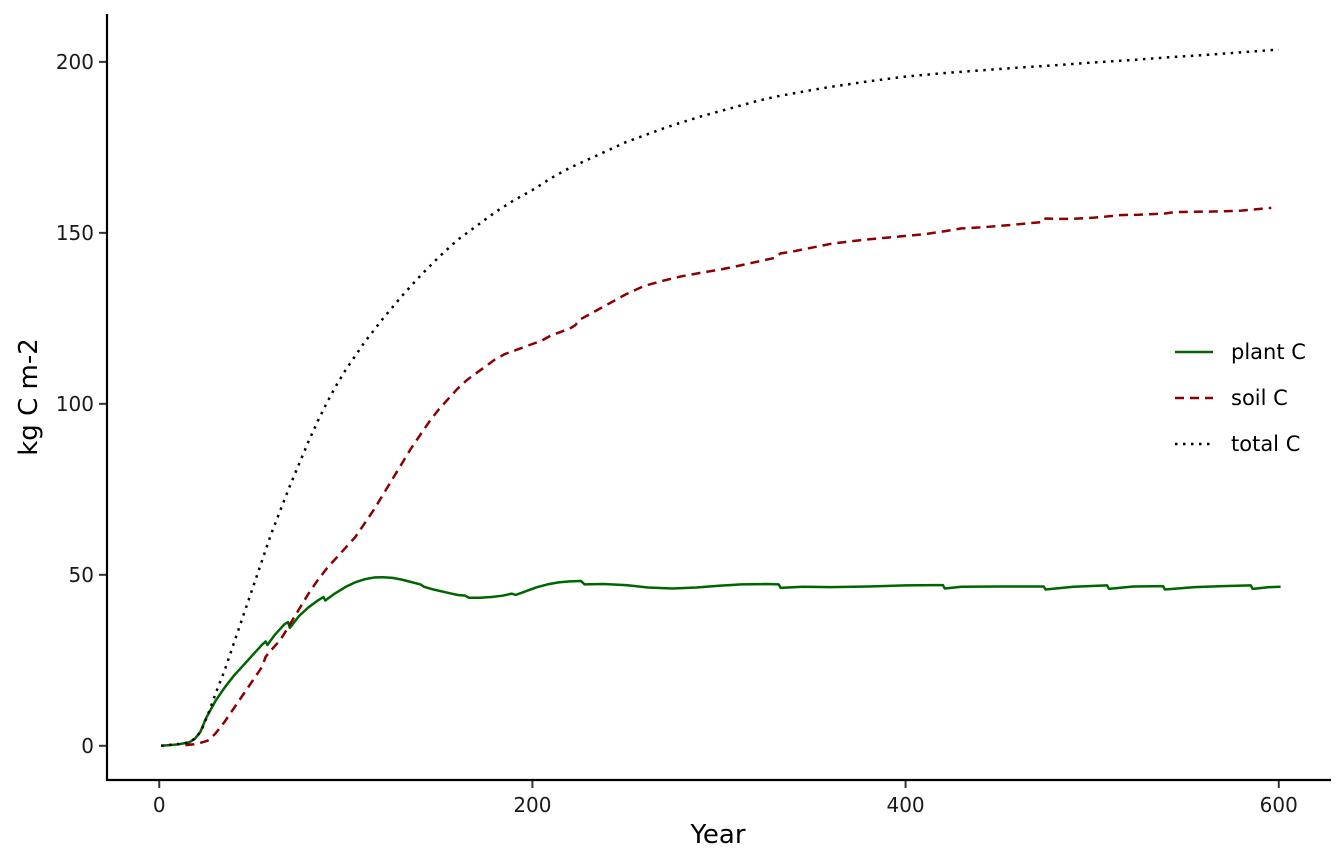 This screenshot has width=1344, height=865. I want to click on x-tick-label: 0, so click(159, 805).